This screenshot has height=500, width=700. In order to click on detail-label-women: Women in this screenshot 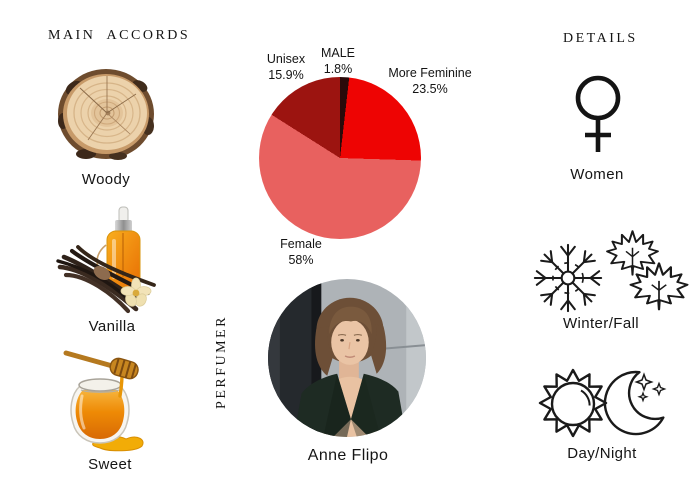, I will do `click(597, 174)`.